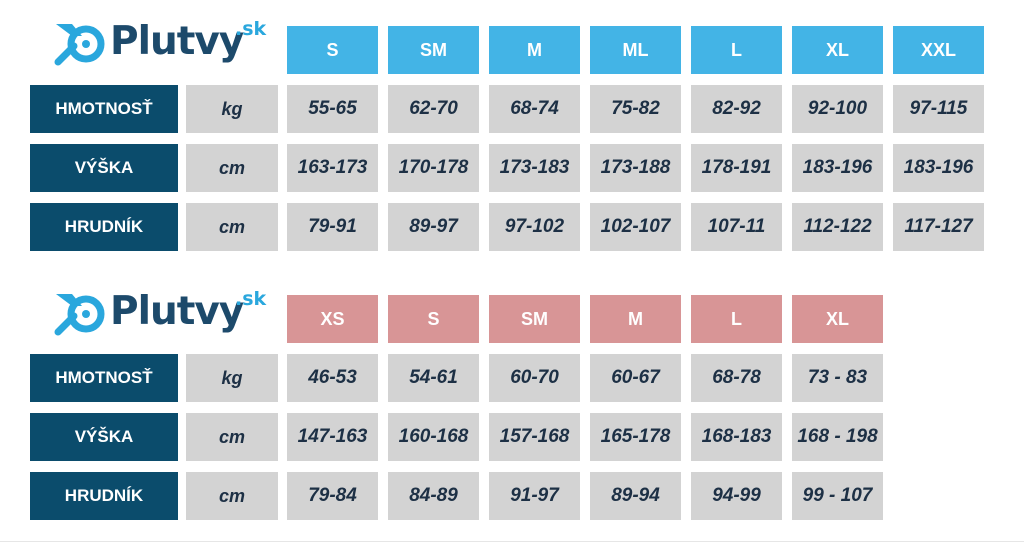  I want to click on size-header: ML, so click(635, 50).